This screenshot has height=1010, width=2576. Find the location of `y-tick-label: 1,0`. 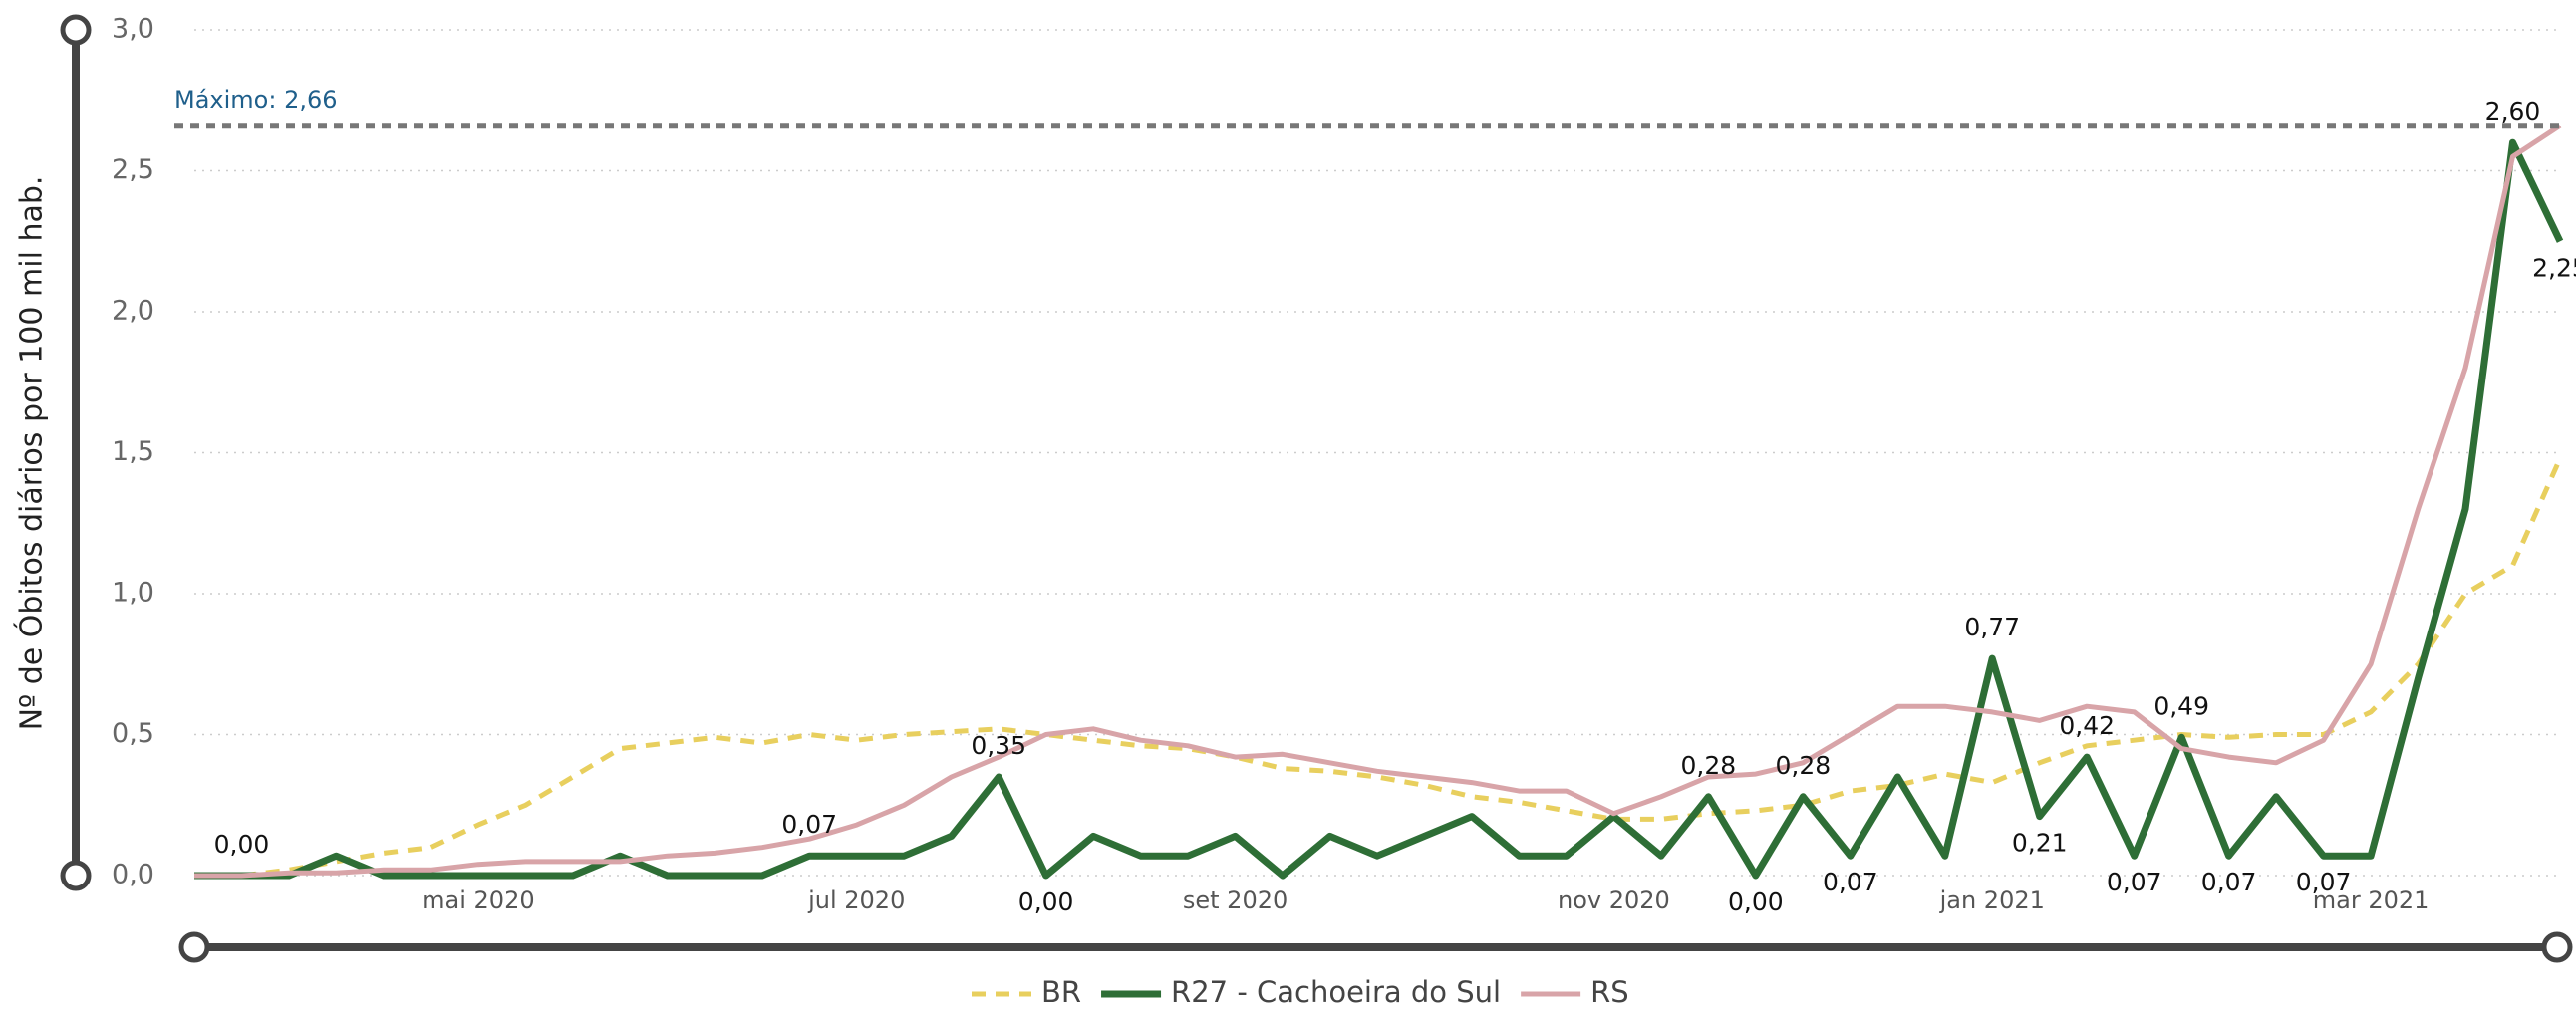

y-tick-label: 1,0 is located at coordinates (133, 593).